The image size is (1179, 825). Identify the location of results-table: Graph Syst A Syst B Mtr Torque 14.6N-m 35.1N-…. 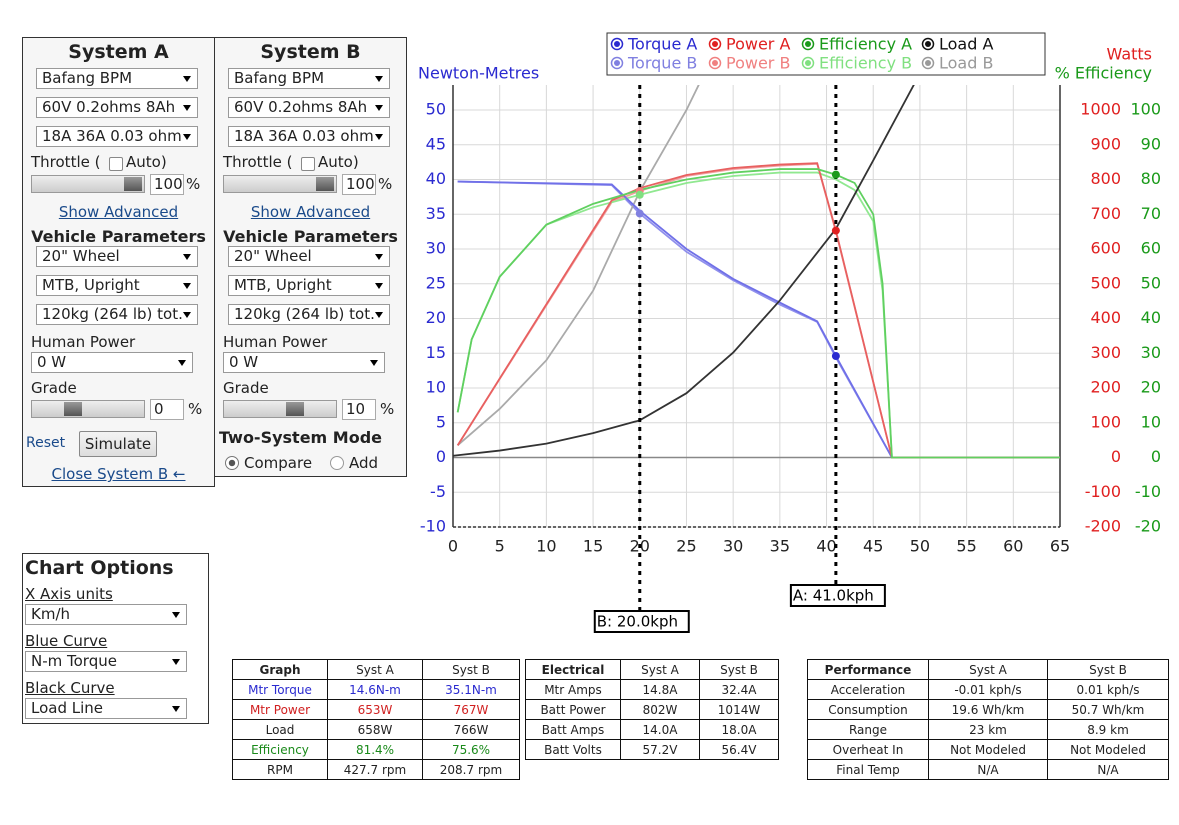
(376, 719).